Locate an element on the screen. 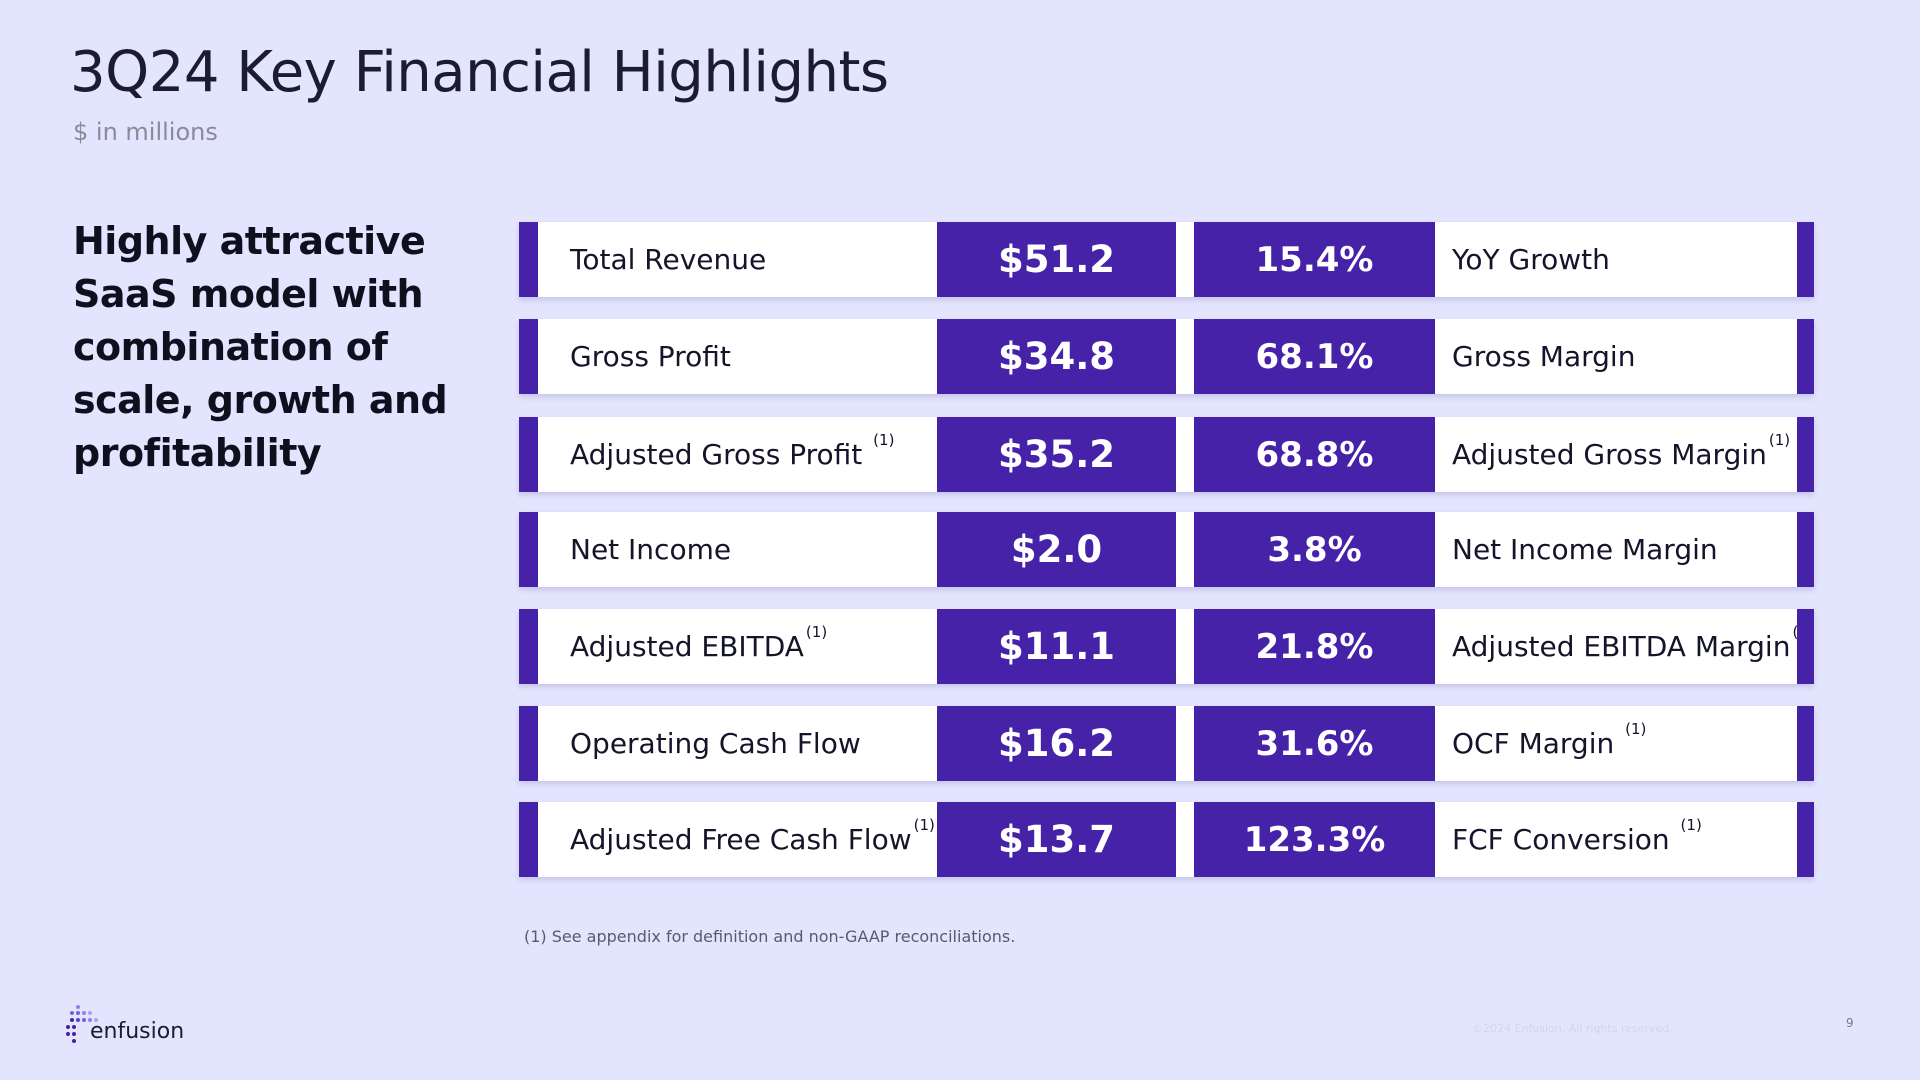  metric-cell: Gross Margin is located at coordinates (1616, 356).